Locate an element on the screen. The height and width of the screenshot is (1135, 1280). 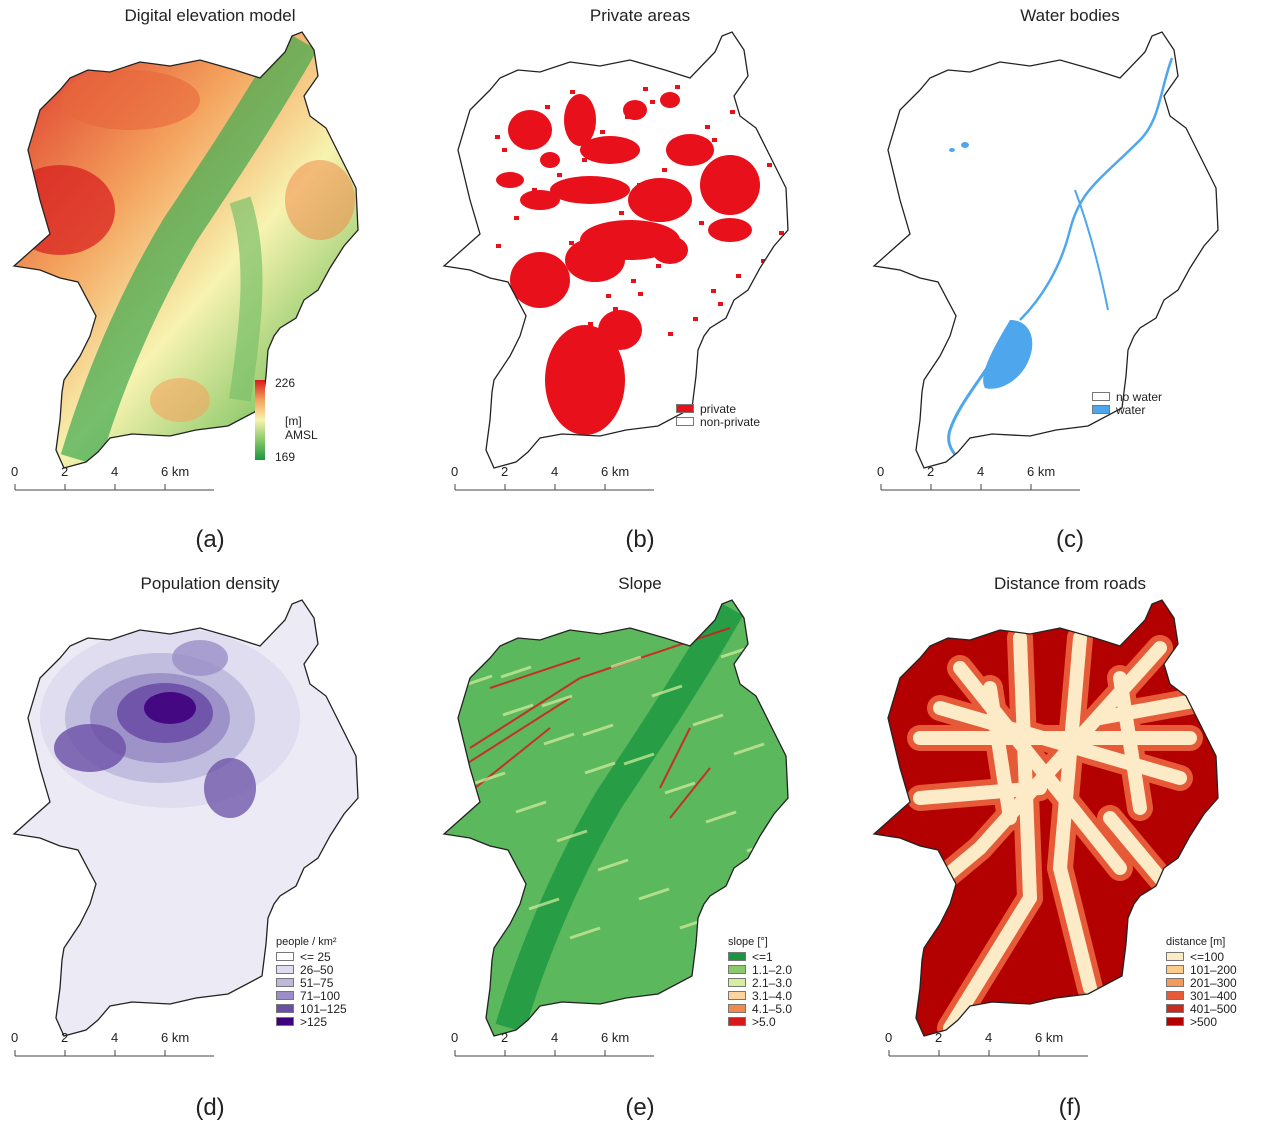
legend-label: 26–50 is located at coordinates (317, 969).